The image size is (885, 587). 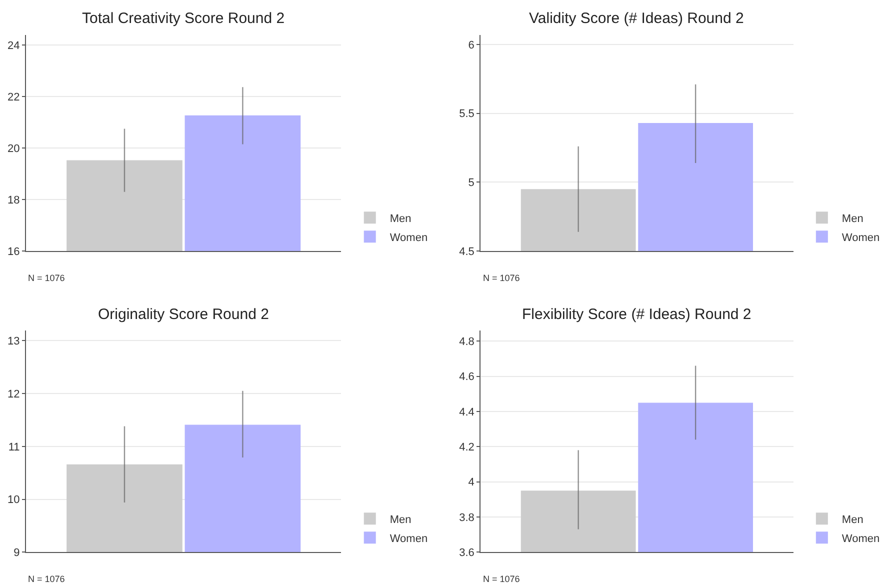 What do you see at coordinates (466, 553) in the screenshot?
I see `y-tick-label: 3.6` at bounding box center [466, 553].